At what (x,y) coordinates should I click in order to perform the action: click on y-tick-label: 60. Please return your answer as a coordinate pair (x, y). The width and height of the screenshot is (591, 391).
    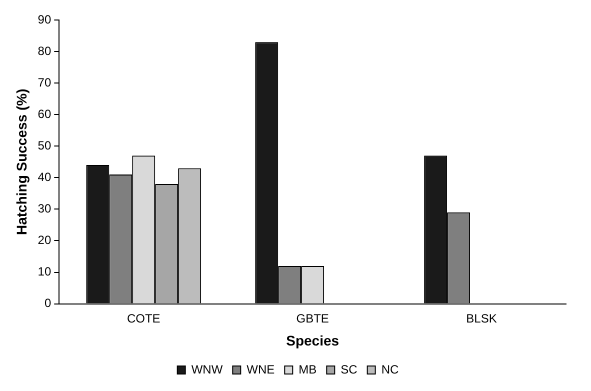
    Looking at the image, I should click on (45, 113).